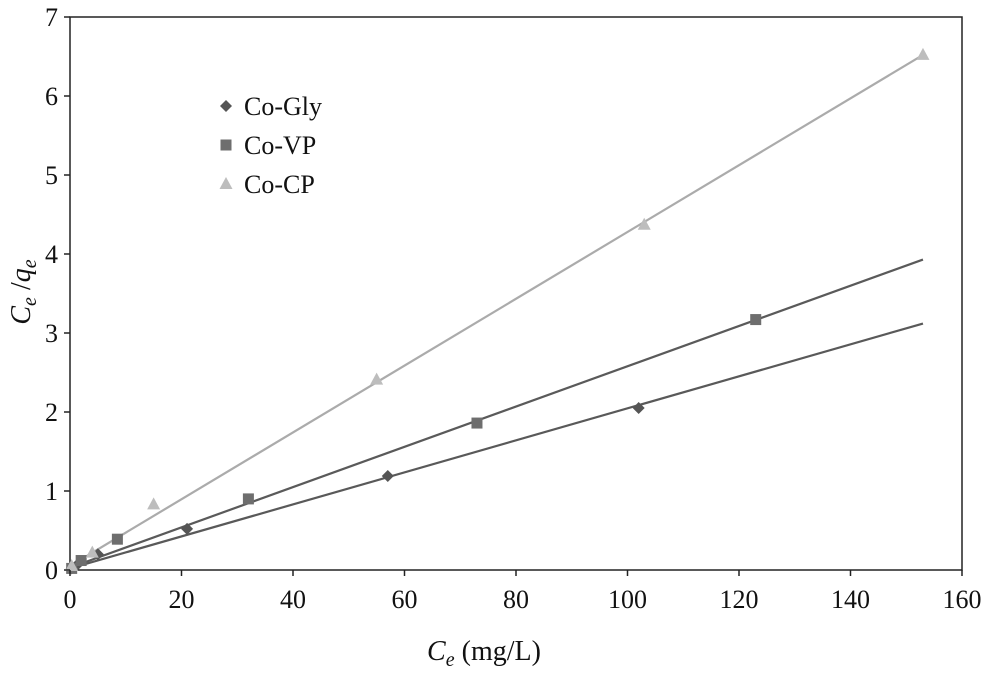  I want to click on y-tick-label: 6, so click(51, 96).